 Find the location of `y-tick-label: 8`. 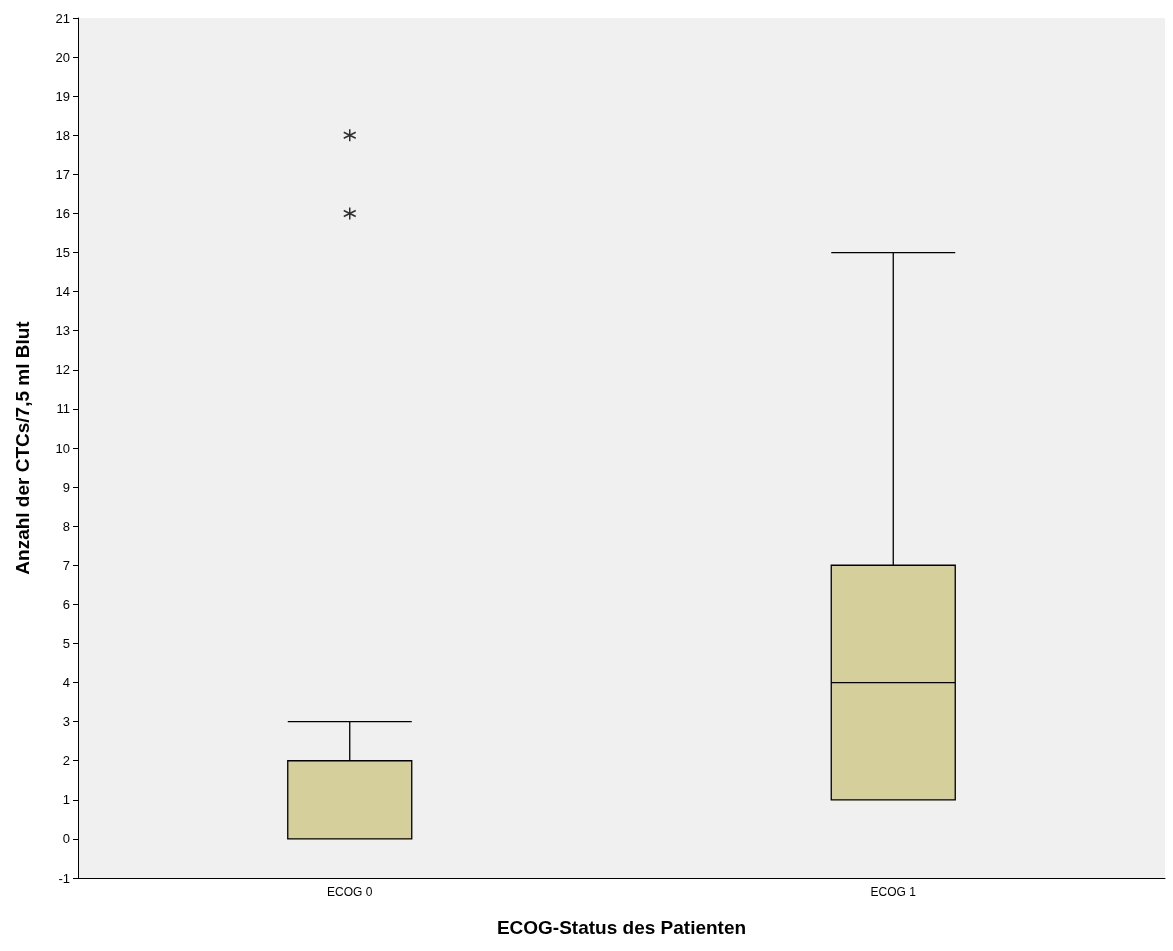

y-tick-label: 8 is located at coordinates (66, 526).